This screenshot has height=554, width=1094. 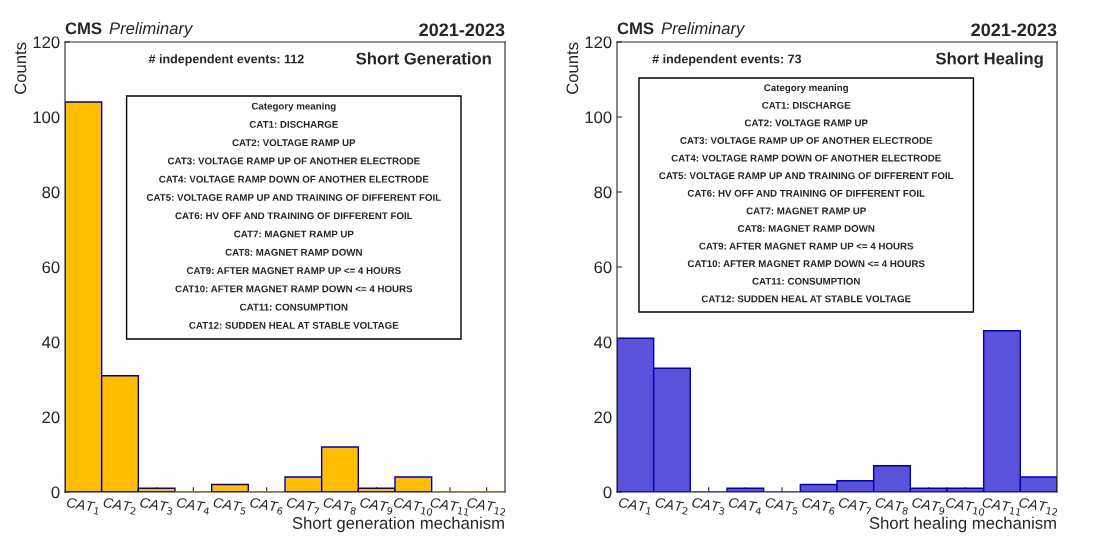 What do you see at coordinates (989, 60) in the screenshot?
I see `annotation: Short Healing` at bounding box center [989, 60].